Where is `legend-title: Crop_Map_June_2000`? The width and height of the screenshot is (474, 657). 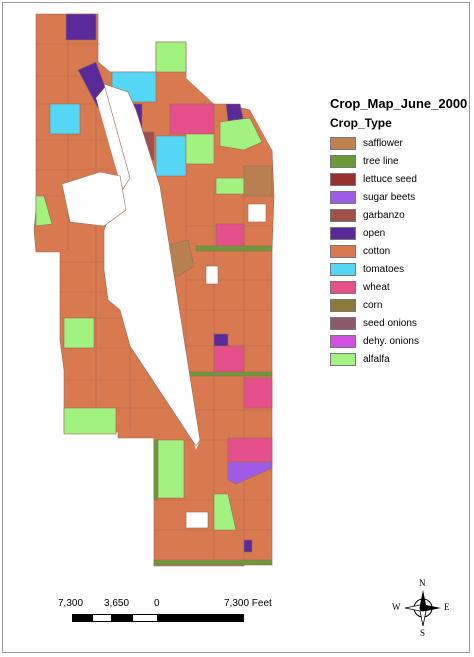
legend-title: Crop_Map_June_2000 is located at coordinates (399, 103).